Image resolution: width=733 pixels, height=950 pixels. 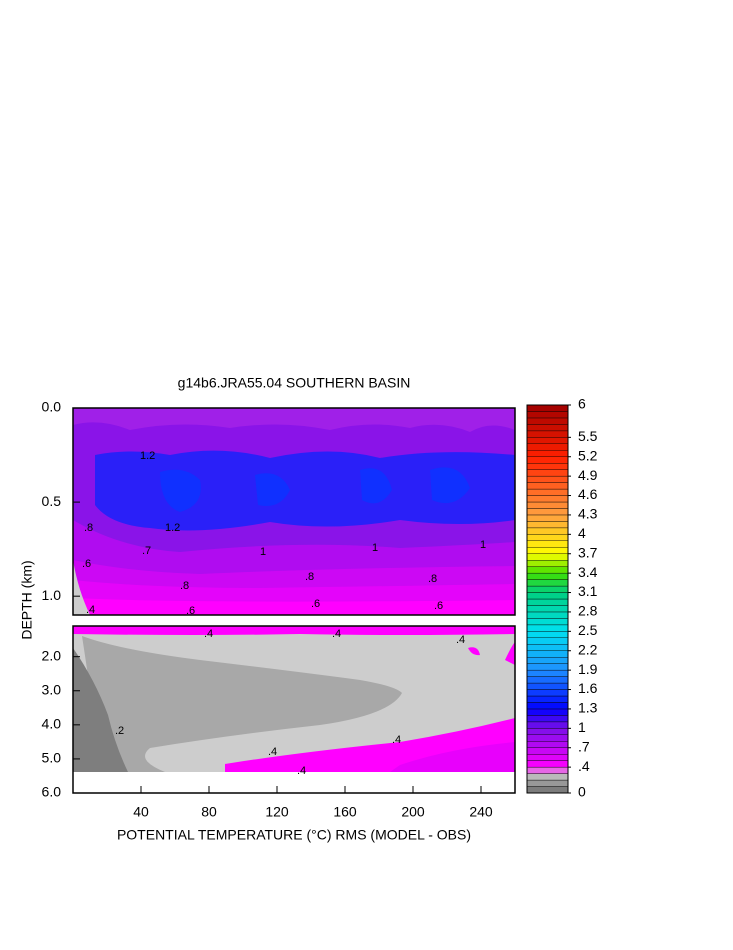 What do you see at coordinates (119, 731) in the screenshot?
I see `contour-label: .2` at bounding box center [119, 731].